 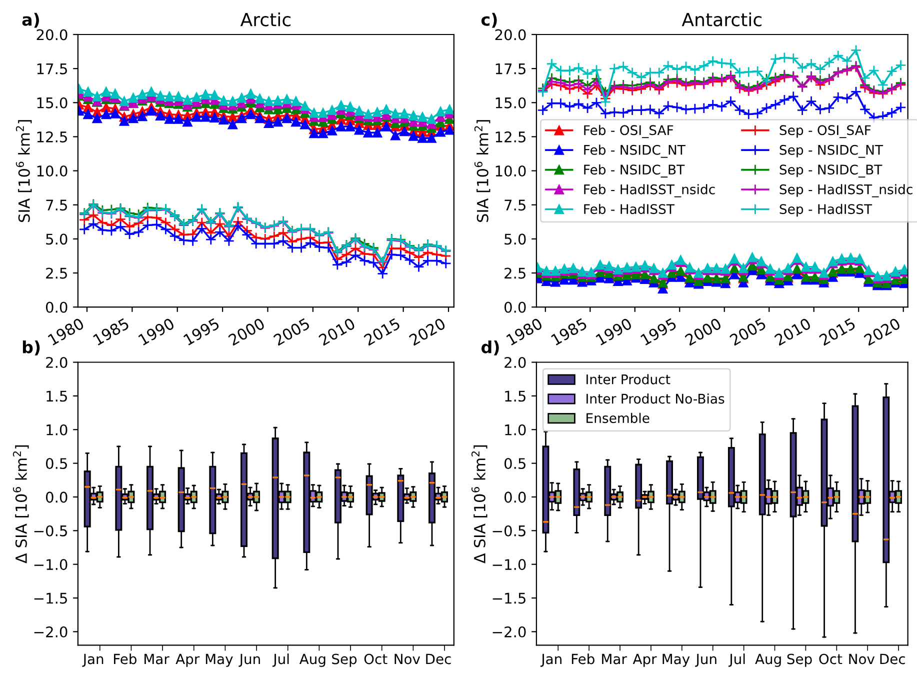 I want to click on text: b), so click(x=31, y=348).